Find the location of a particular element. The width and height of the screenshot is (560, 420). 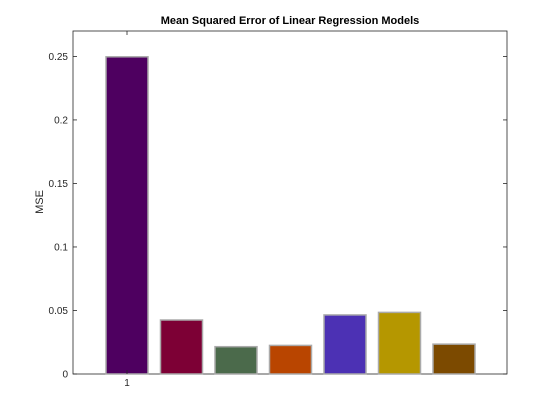

y-tick-label: 0 is located at coordinates (65, 375).